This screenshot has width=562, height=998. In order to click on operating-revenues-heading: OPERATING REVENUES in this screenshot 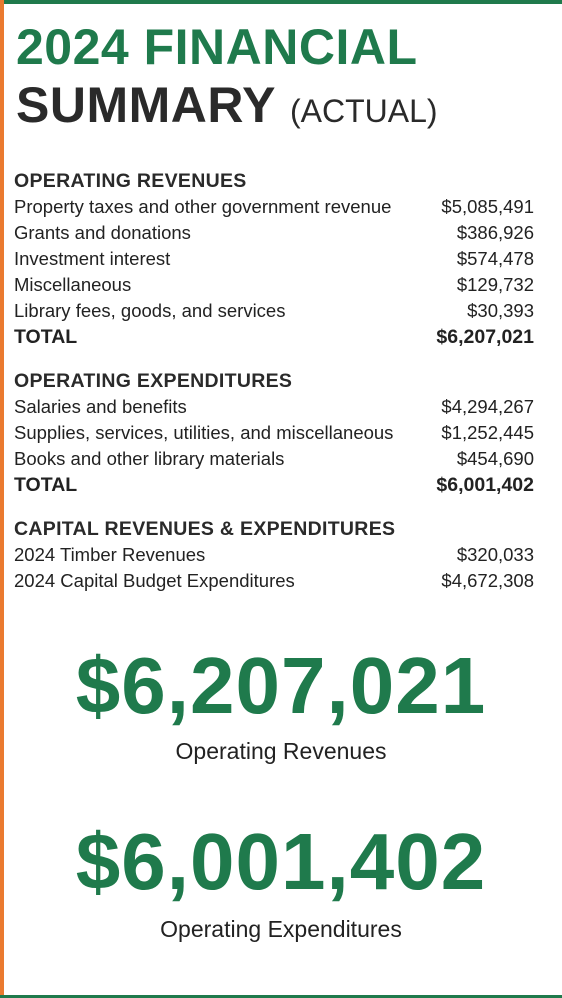, I will do `click(130, 181)`.